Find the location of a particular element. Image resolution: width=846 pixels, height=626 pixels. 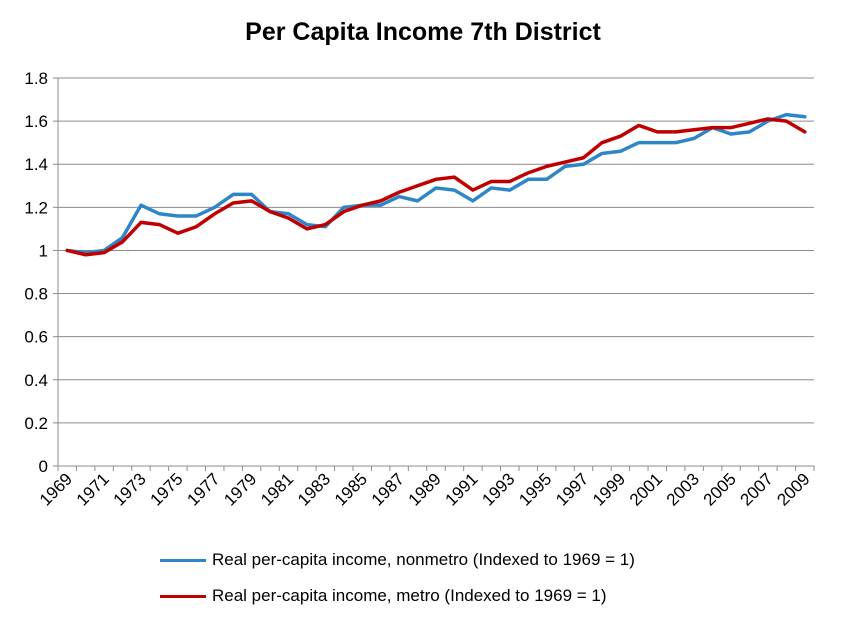

y-tick-label: 1.4 is located at coordinates (36, 164).